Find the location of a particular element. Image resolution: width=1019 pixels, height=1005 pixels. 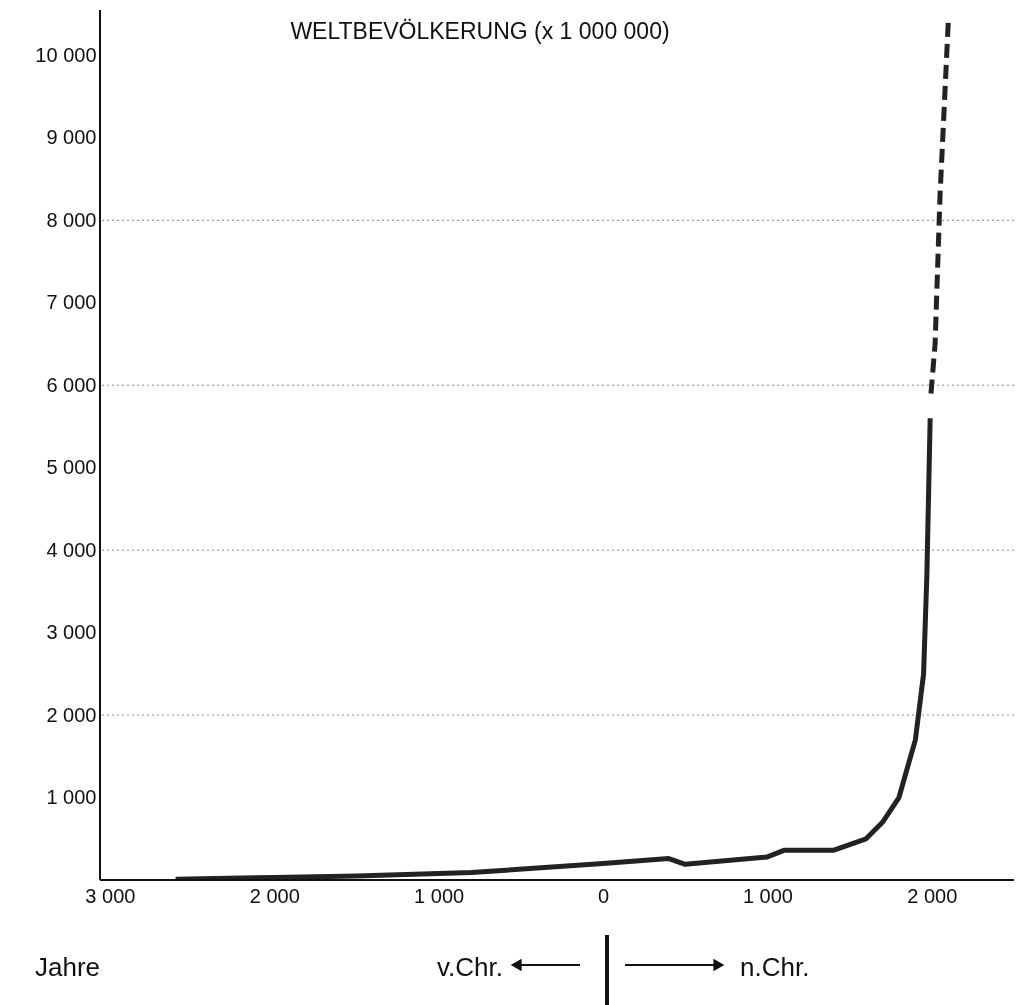

x-tick-label: 0 is located at coordinates (603, 895).